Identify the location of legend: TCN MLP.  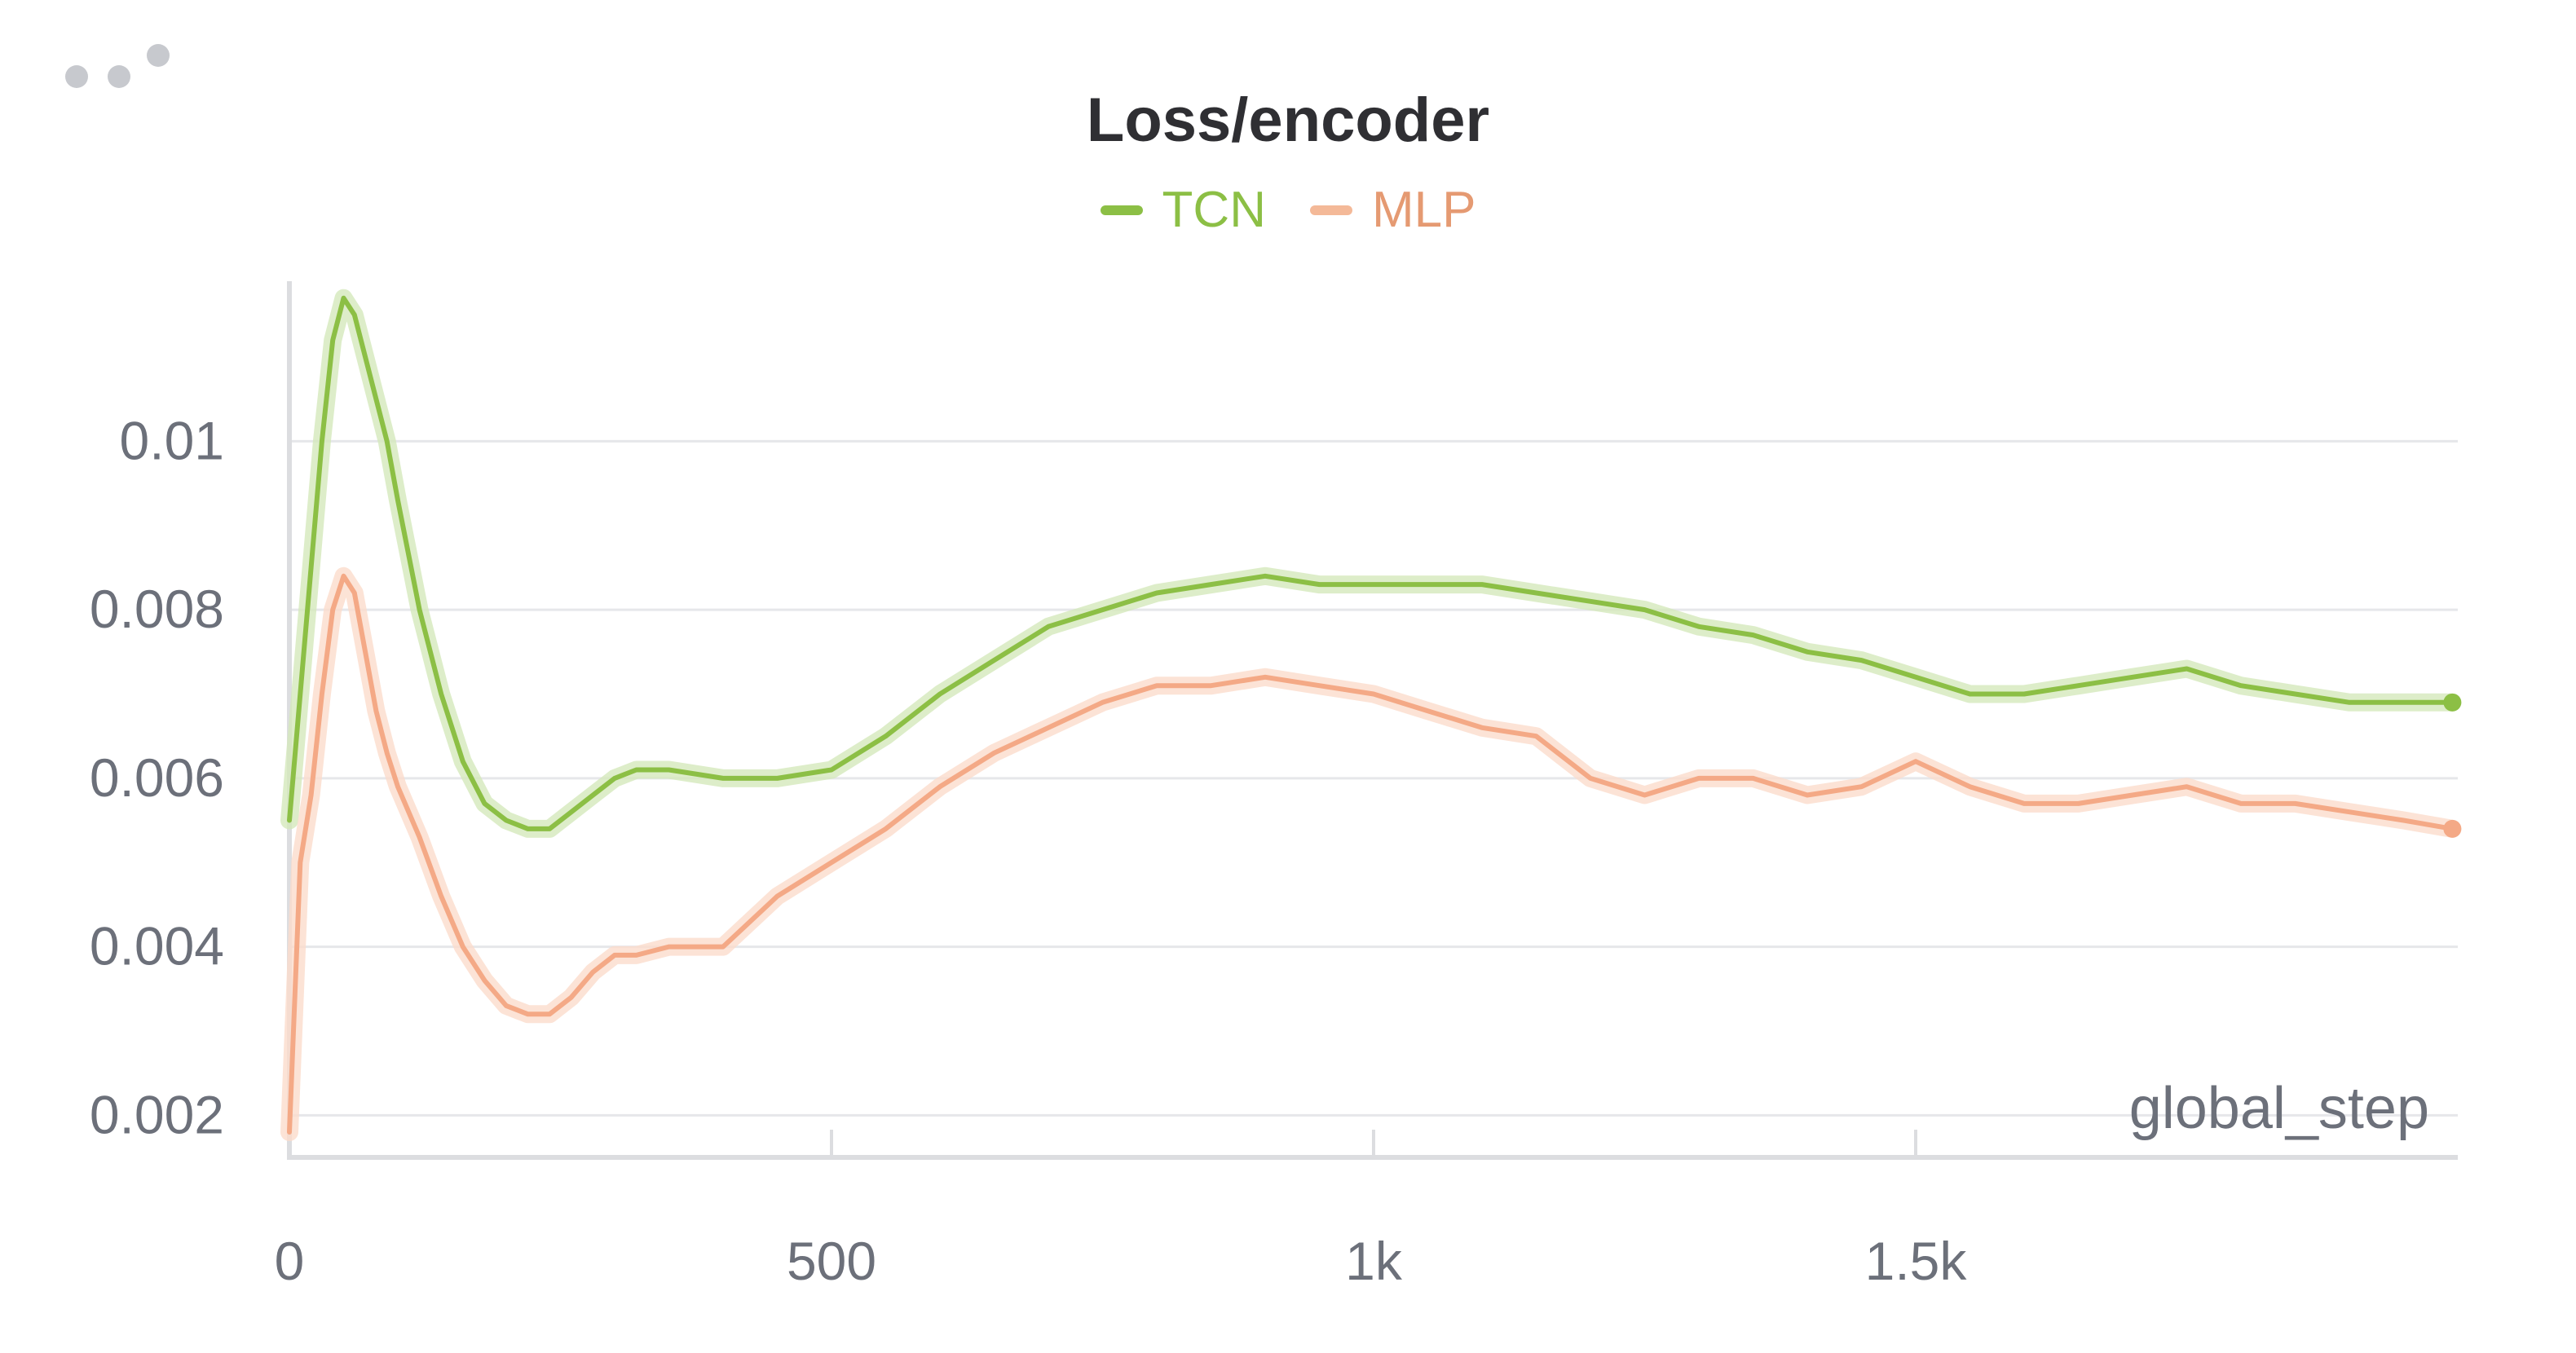
(1288, 210).